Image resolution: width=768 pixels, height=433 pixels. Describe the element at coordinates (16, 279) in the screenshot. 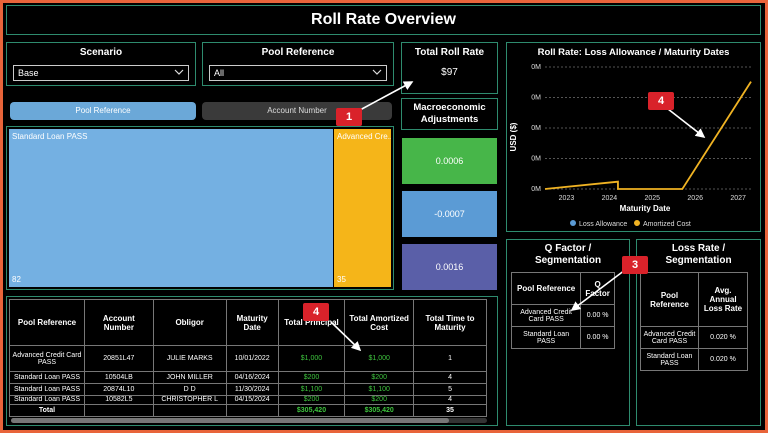

I see `treemap-tile-count: 82` at that location.